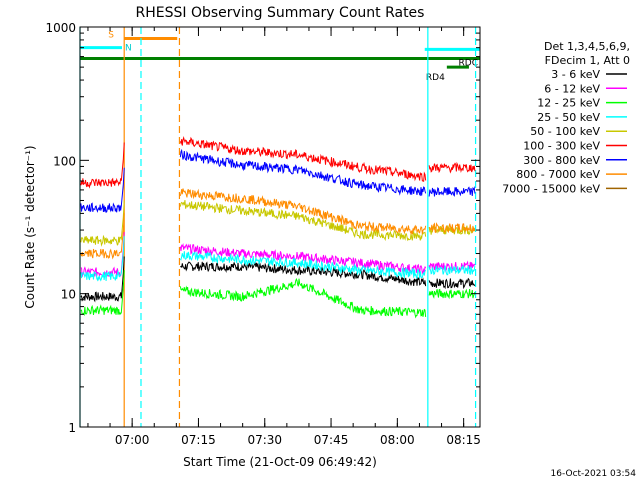  I want to click on x-tick-label: 07:45, so click(331, 440).